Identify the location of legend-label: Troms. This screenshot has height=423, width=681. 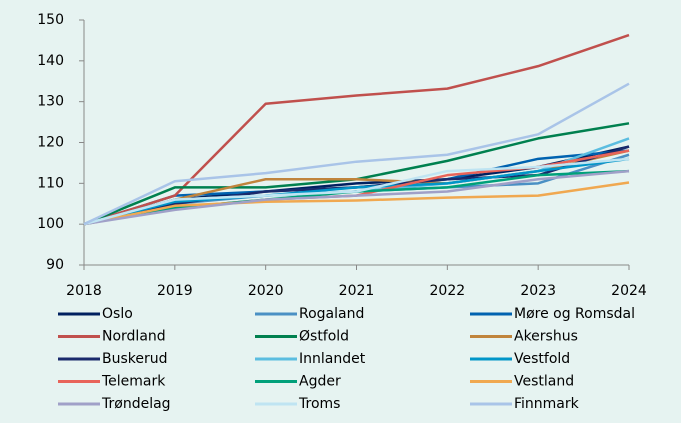
(319, 404).